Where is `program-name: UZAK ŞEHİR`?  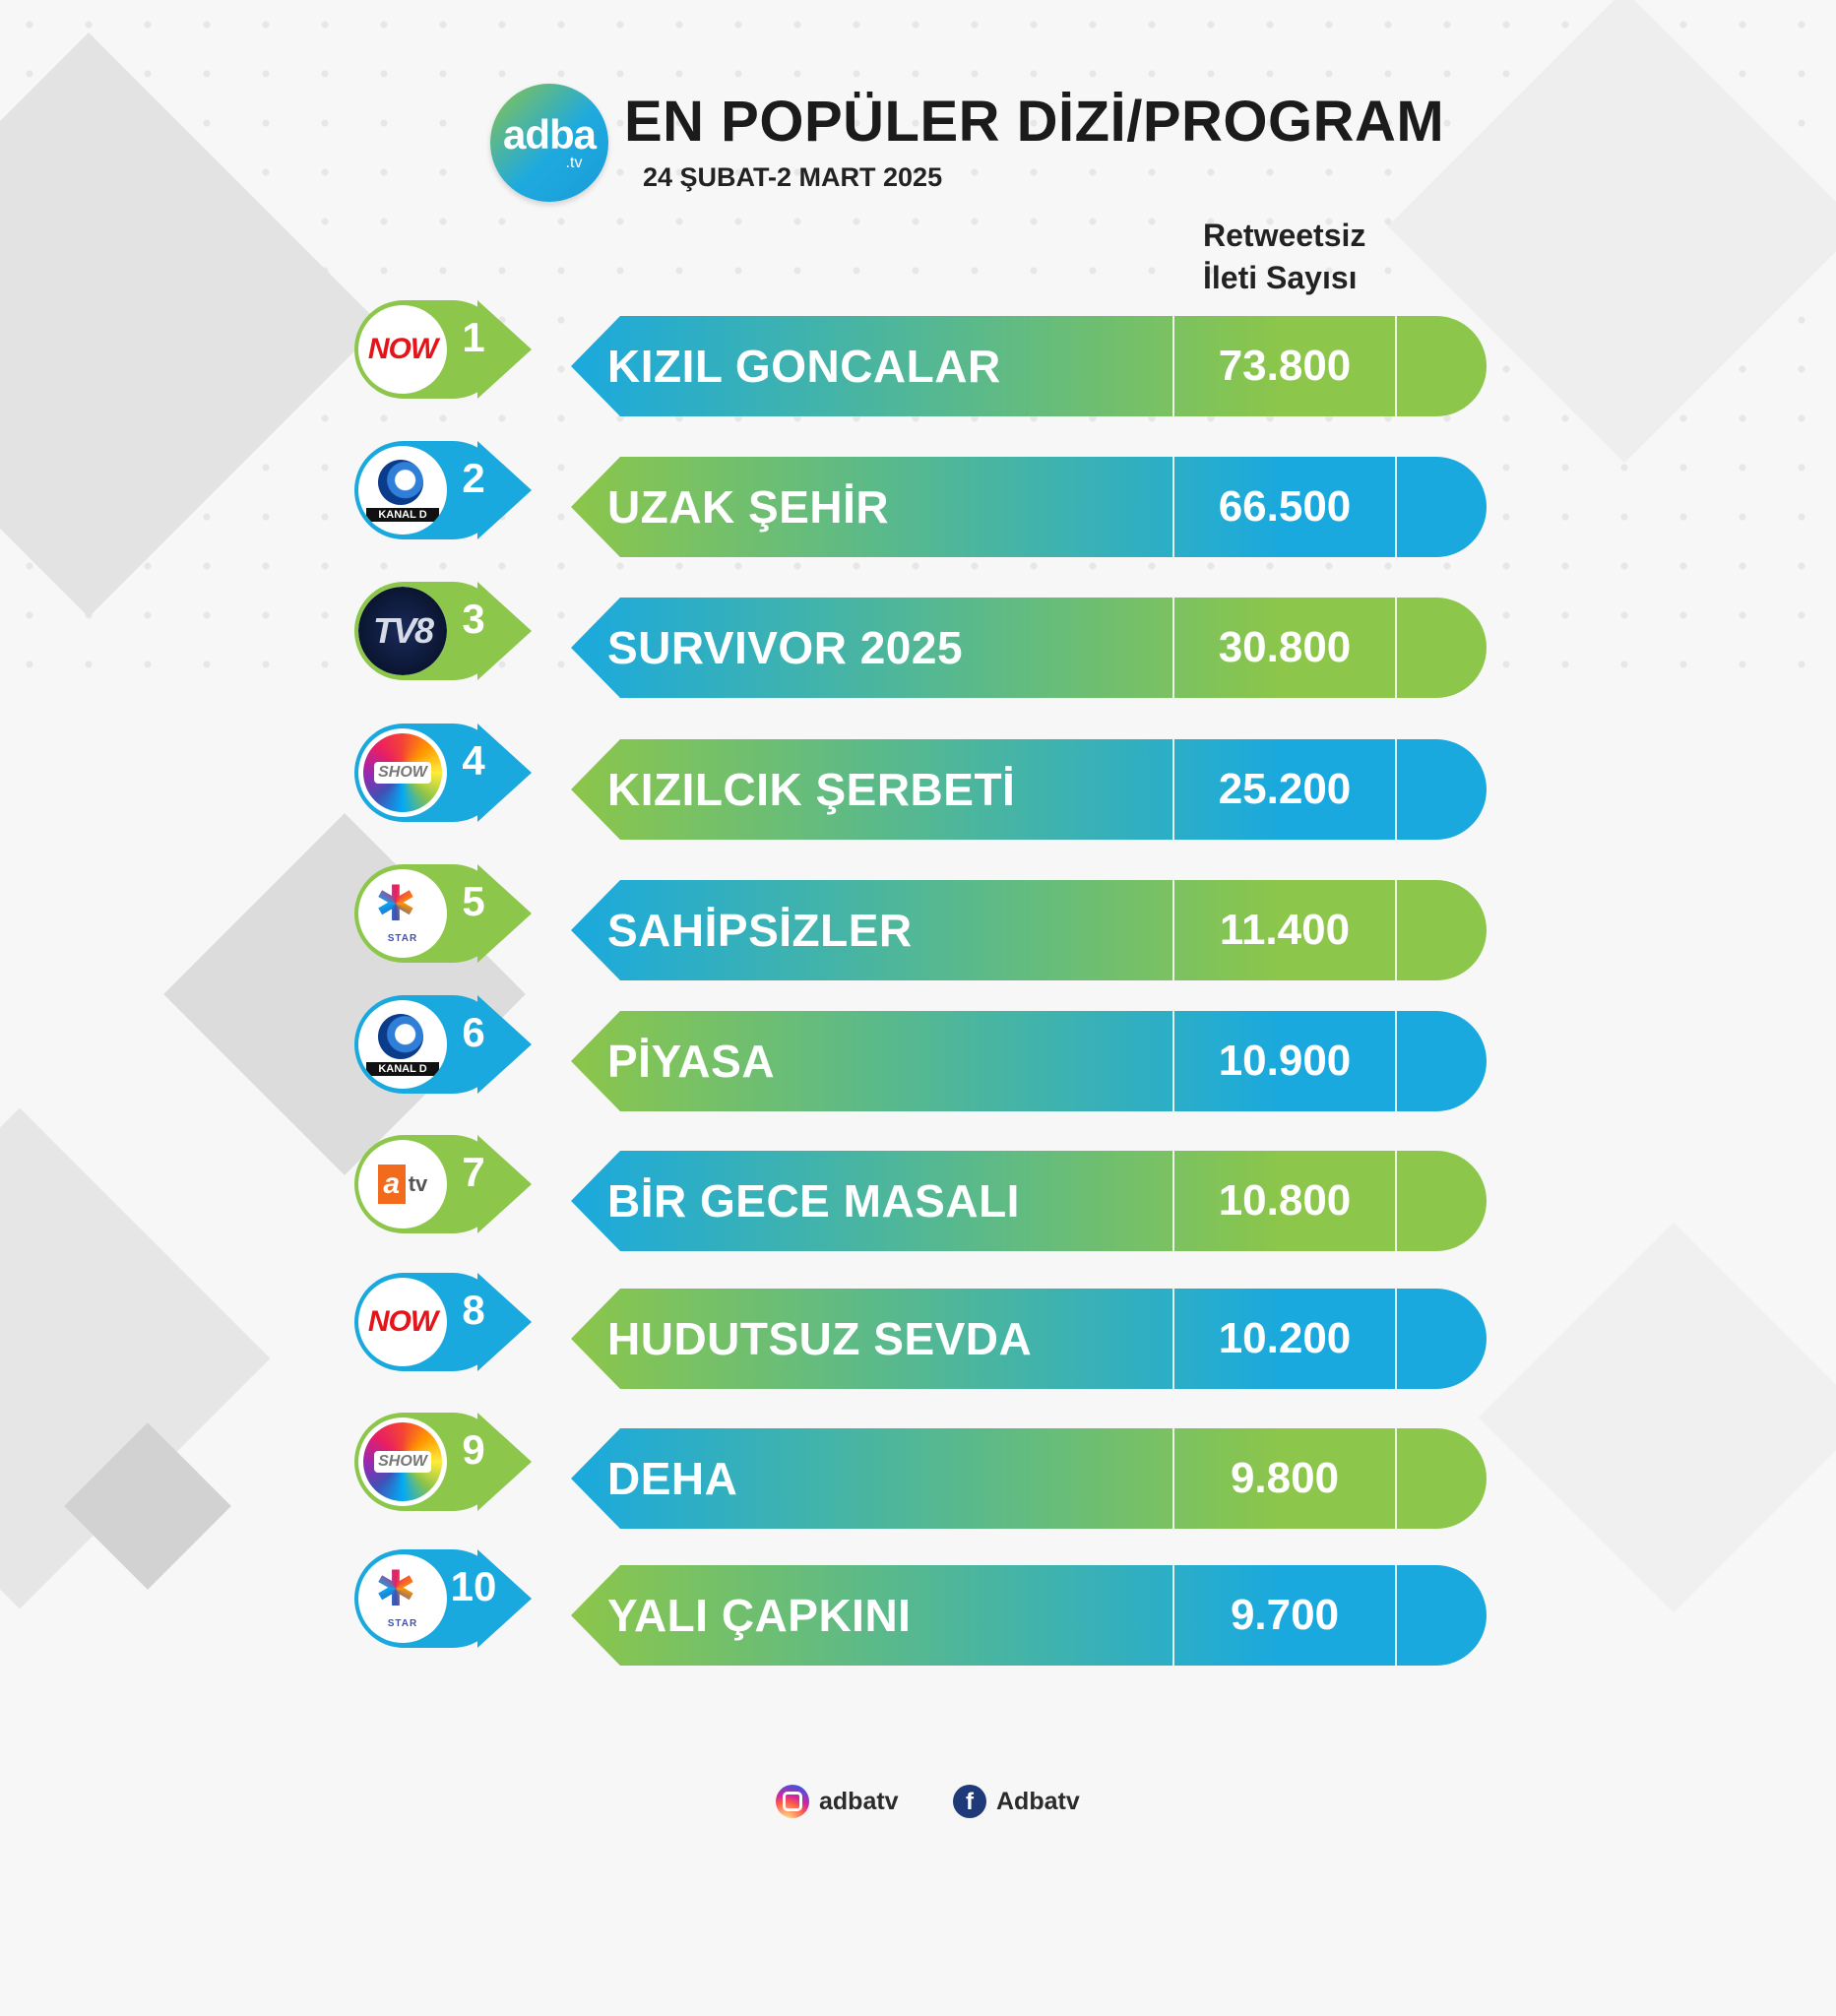
program-name: UZAK ŞEHİR is located at coordinates (748, 507).